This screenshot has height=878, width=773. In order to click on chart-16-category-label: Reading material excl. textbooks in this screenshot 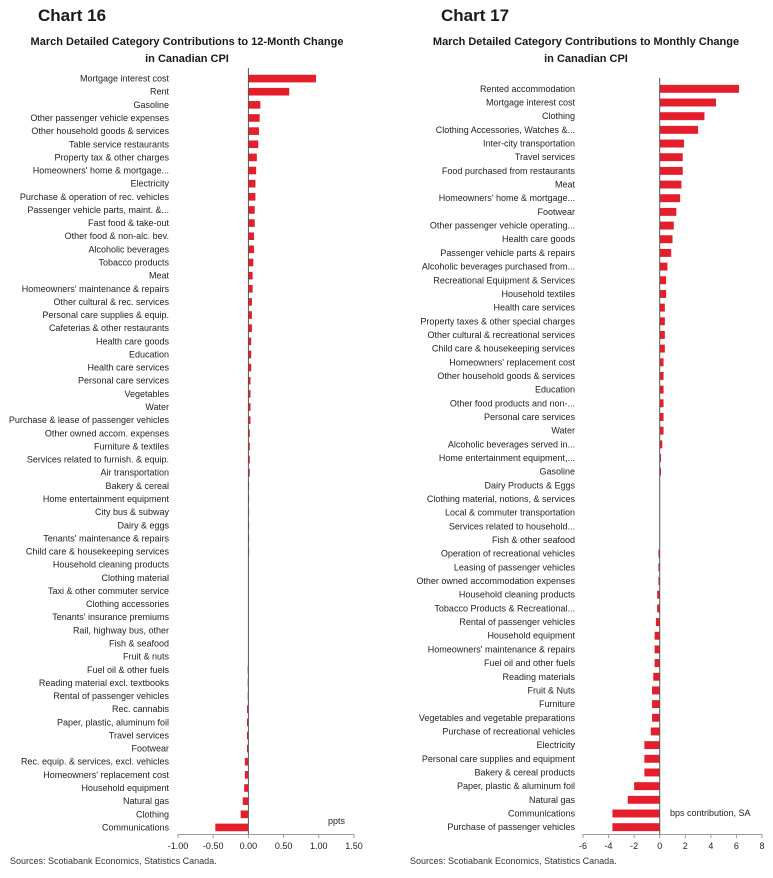, I will do `click(104, 683)`.